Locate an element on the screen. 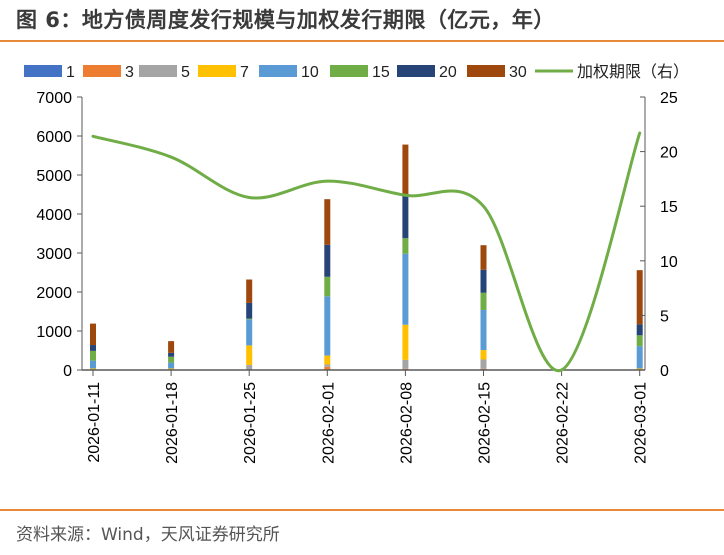 This screenshot has width=724, height=555. legend: 1 3 5 7 10 15 20 30 加权期限（右） is located at coordinates (356, 72).